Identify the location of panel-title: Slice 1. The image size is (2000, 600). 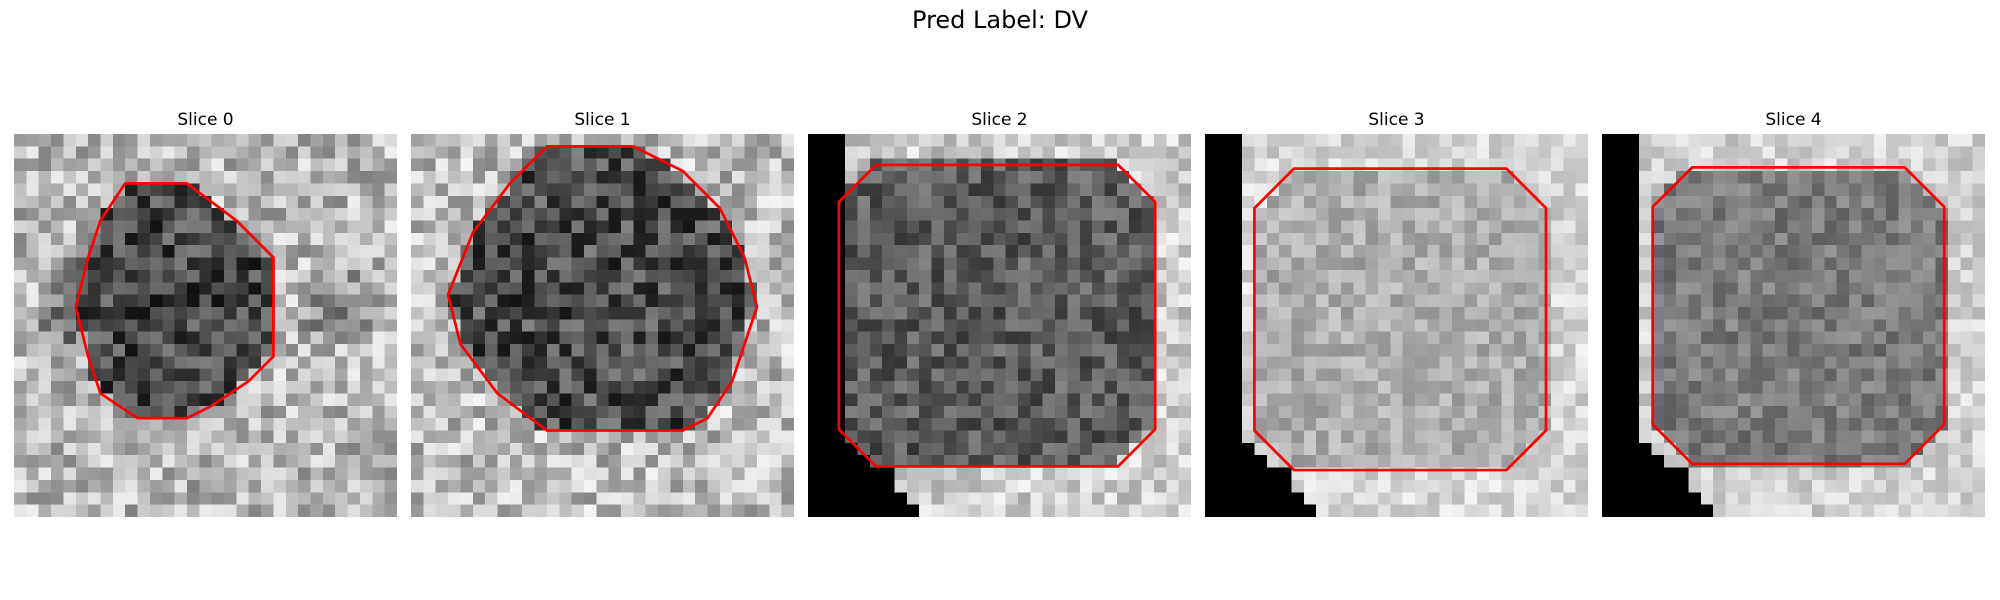
(602, 120).